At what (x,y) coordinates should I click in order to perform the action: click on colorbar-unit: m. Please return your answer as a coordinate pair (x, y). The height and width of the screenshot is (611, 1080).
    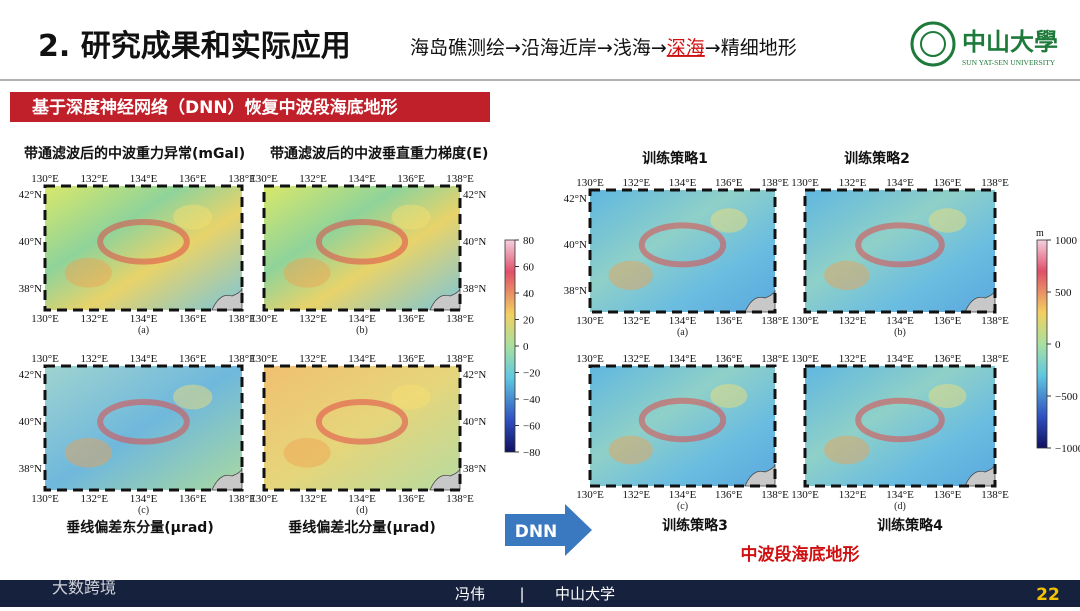
    Looking at the image, I should click on (1040, 233).